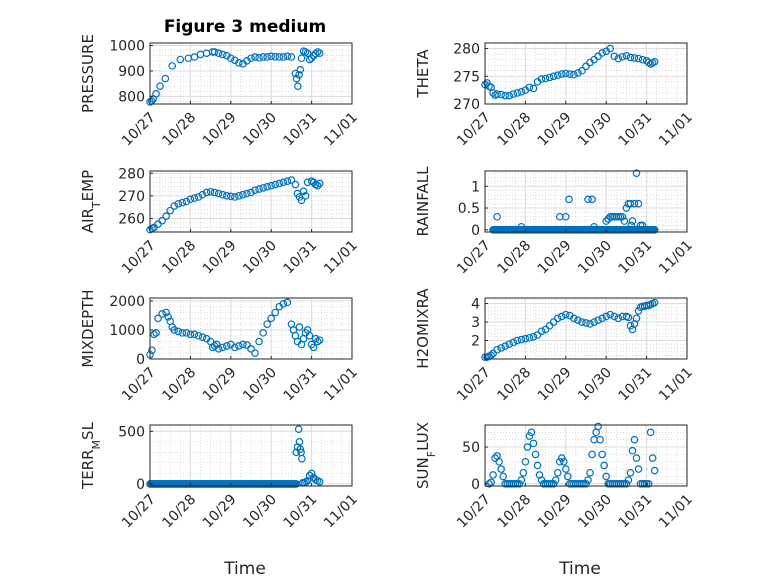 The image size is (778, 583). What do you see at coordinates (471, 448) in the screenshot?
I see `y-tick-label: 50` at bounding box center [471, 448].